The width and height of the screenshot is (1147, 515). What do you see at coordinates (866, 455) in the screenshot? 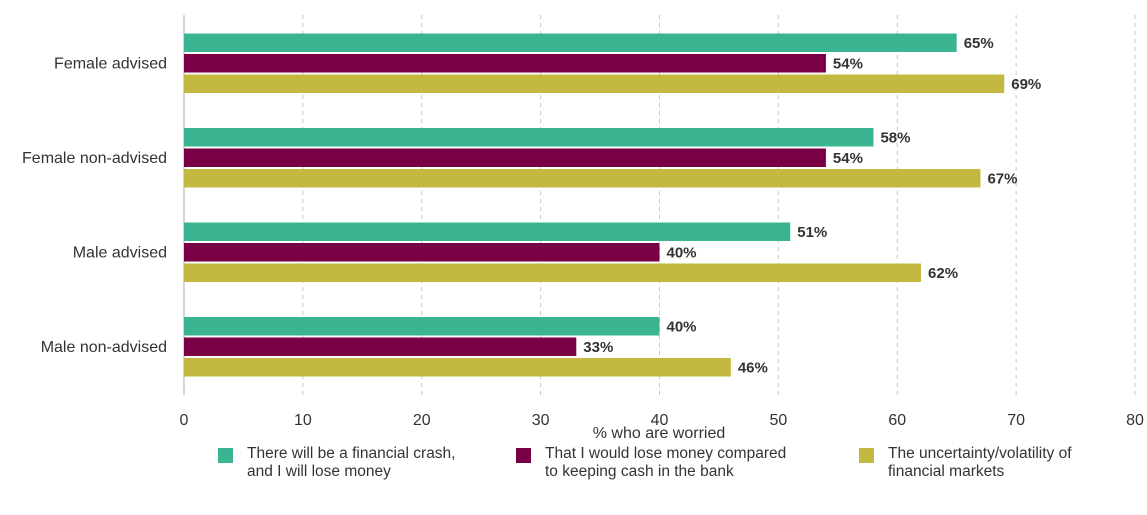
I see `legend-swatch-uncertainty` at bounding box center [866, 455].